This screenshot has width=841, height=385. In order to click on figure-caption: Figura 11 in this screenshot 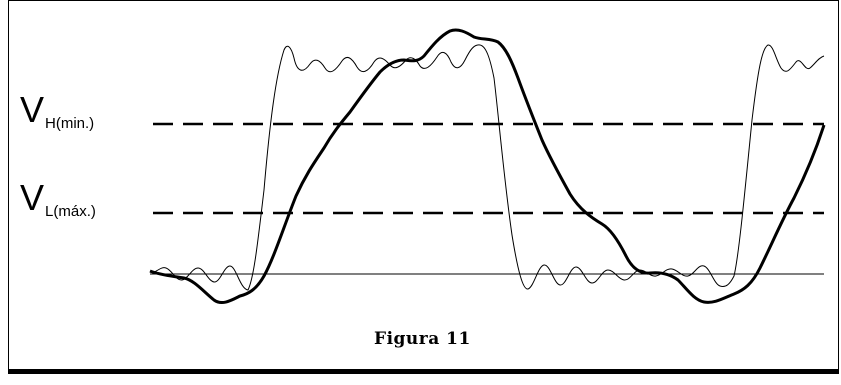, I will do `click(422, 339)`.